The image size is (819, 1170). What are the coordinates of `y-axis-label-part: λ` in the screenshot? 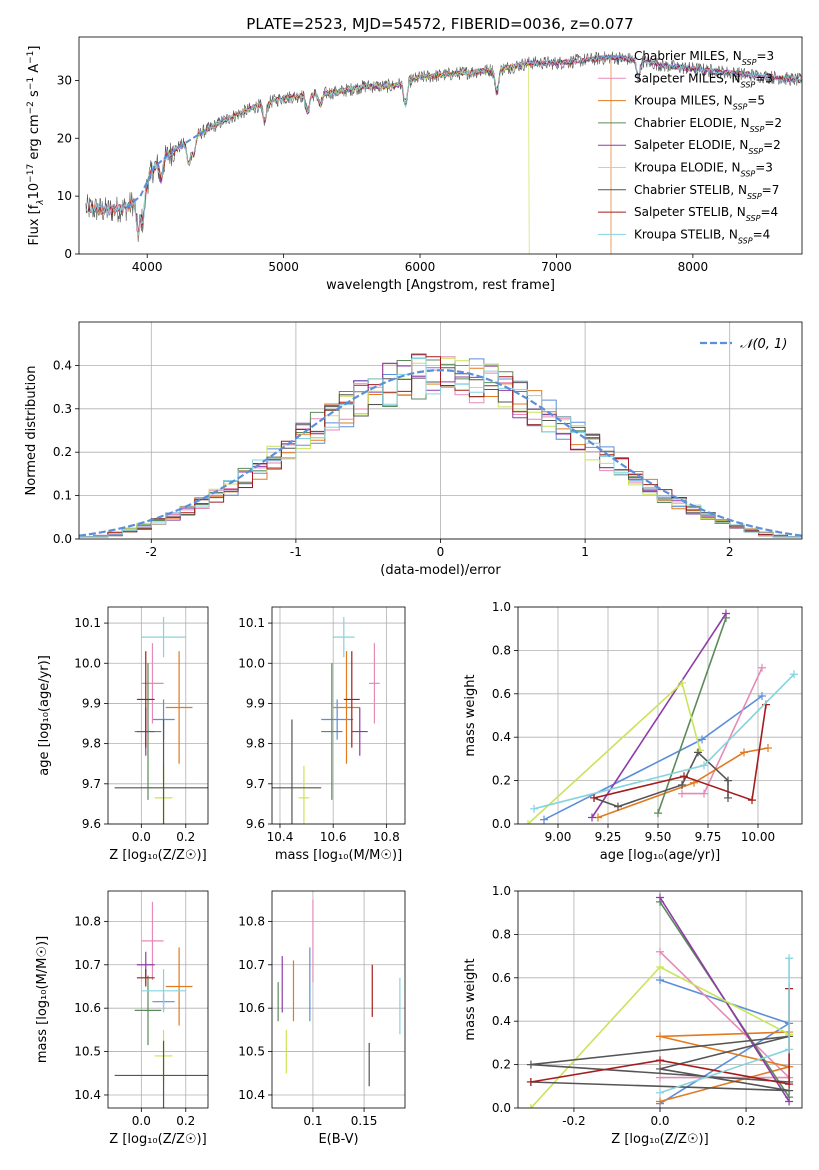 It's located at (41, 202).